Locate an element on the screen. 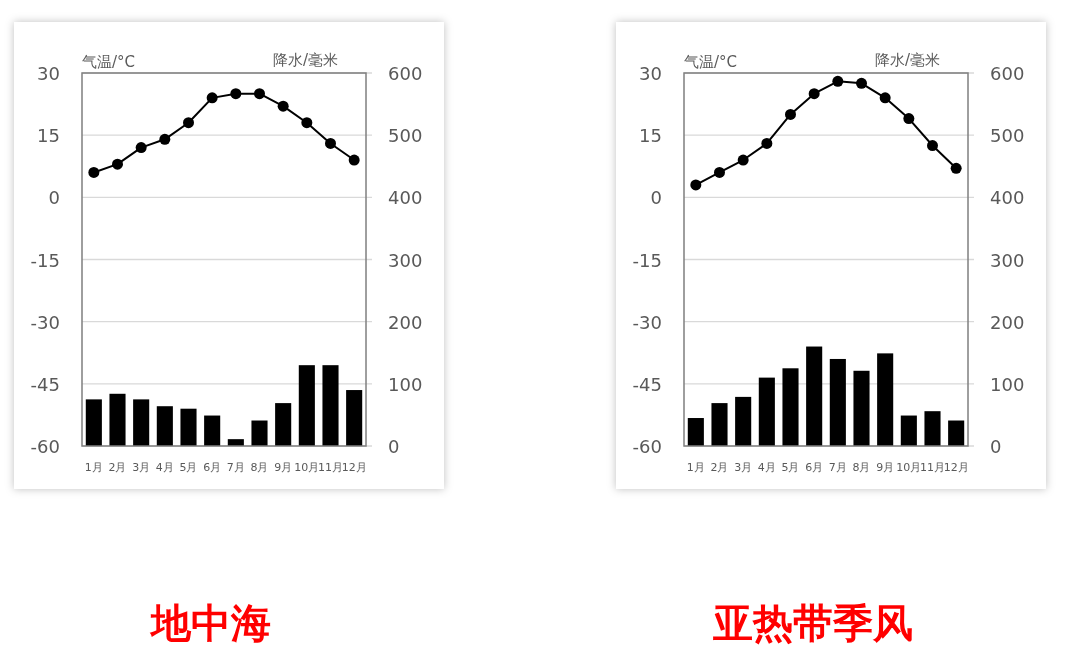 The height and width of the screenshot is (668, 1080). text: 地中海 is located at coordinates (210, 623).